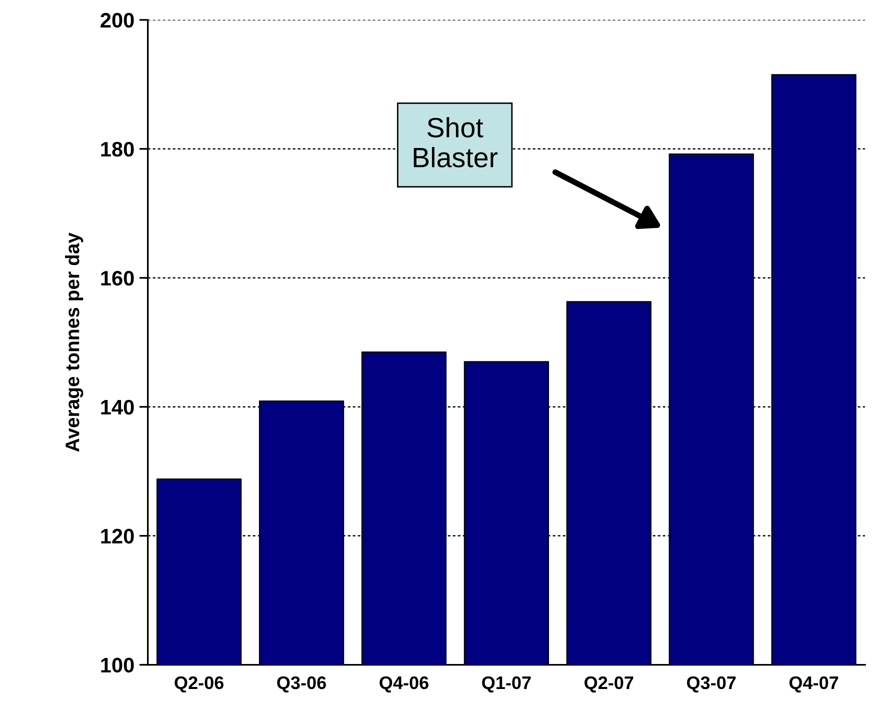 The height and width of the screenshot is (711, 880). I want to click on x-tick-label: Q1-07, so click(506, 684).